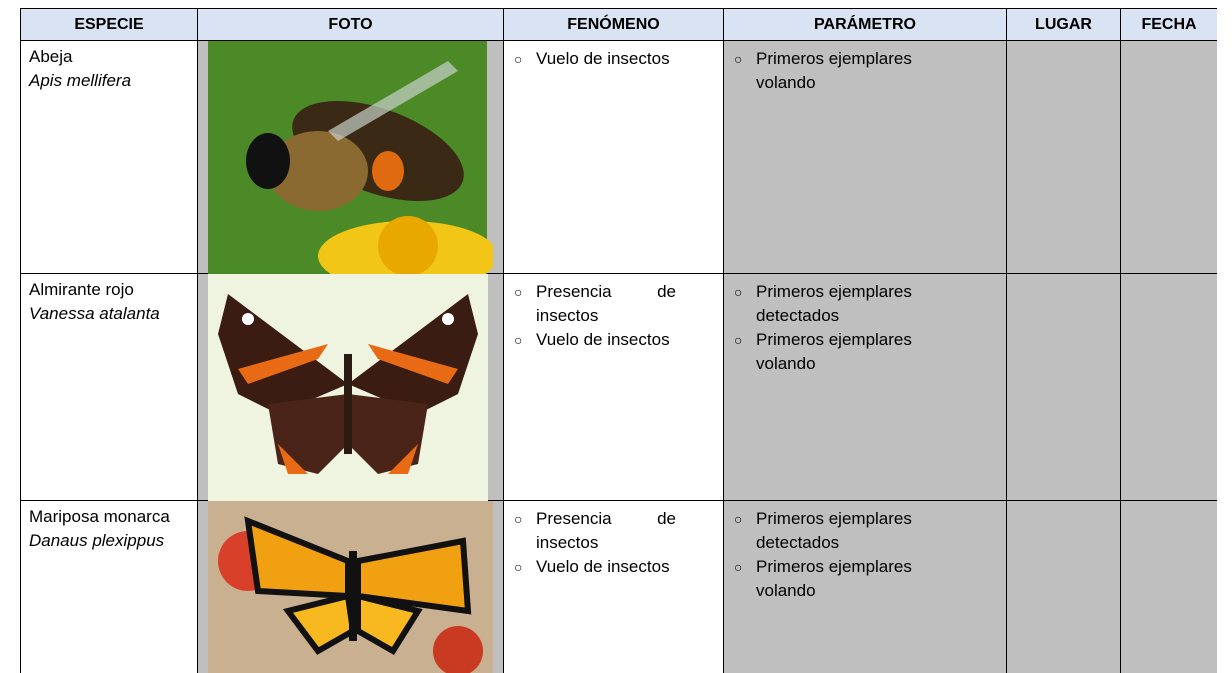 The width and height of the screenshot is (1232, 673). I want to click on column-header: PARÁMETRO, so click(865, 24).